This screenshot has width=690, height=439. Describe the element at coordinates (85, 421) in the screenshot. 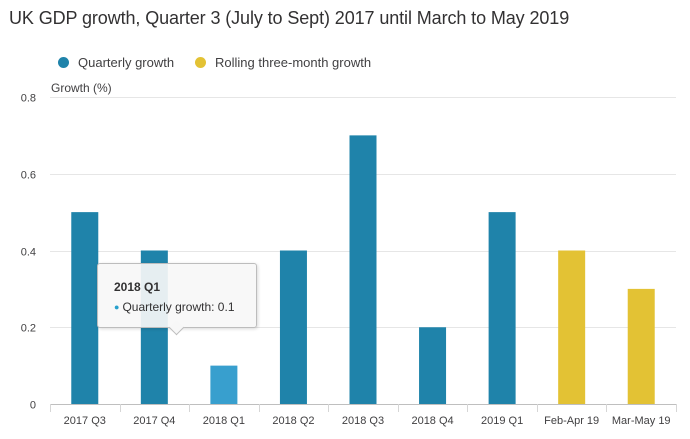

I see `x-tick-label: 2017 Q3` at that location.